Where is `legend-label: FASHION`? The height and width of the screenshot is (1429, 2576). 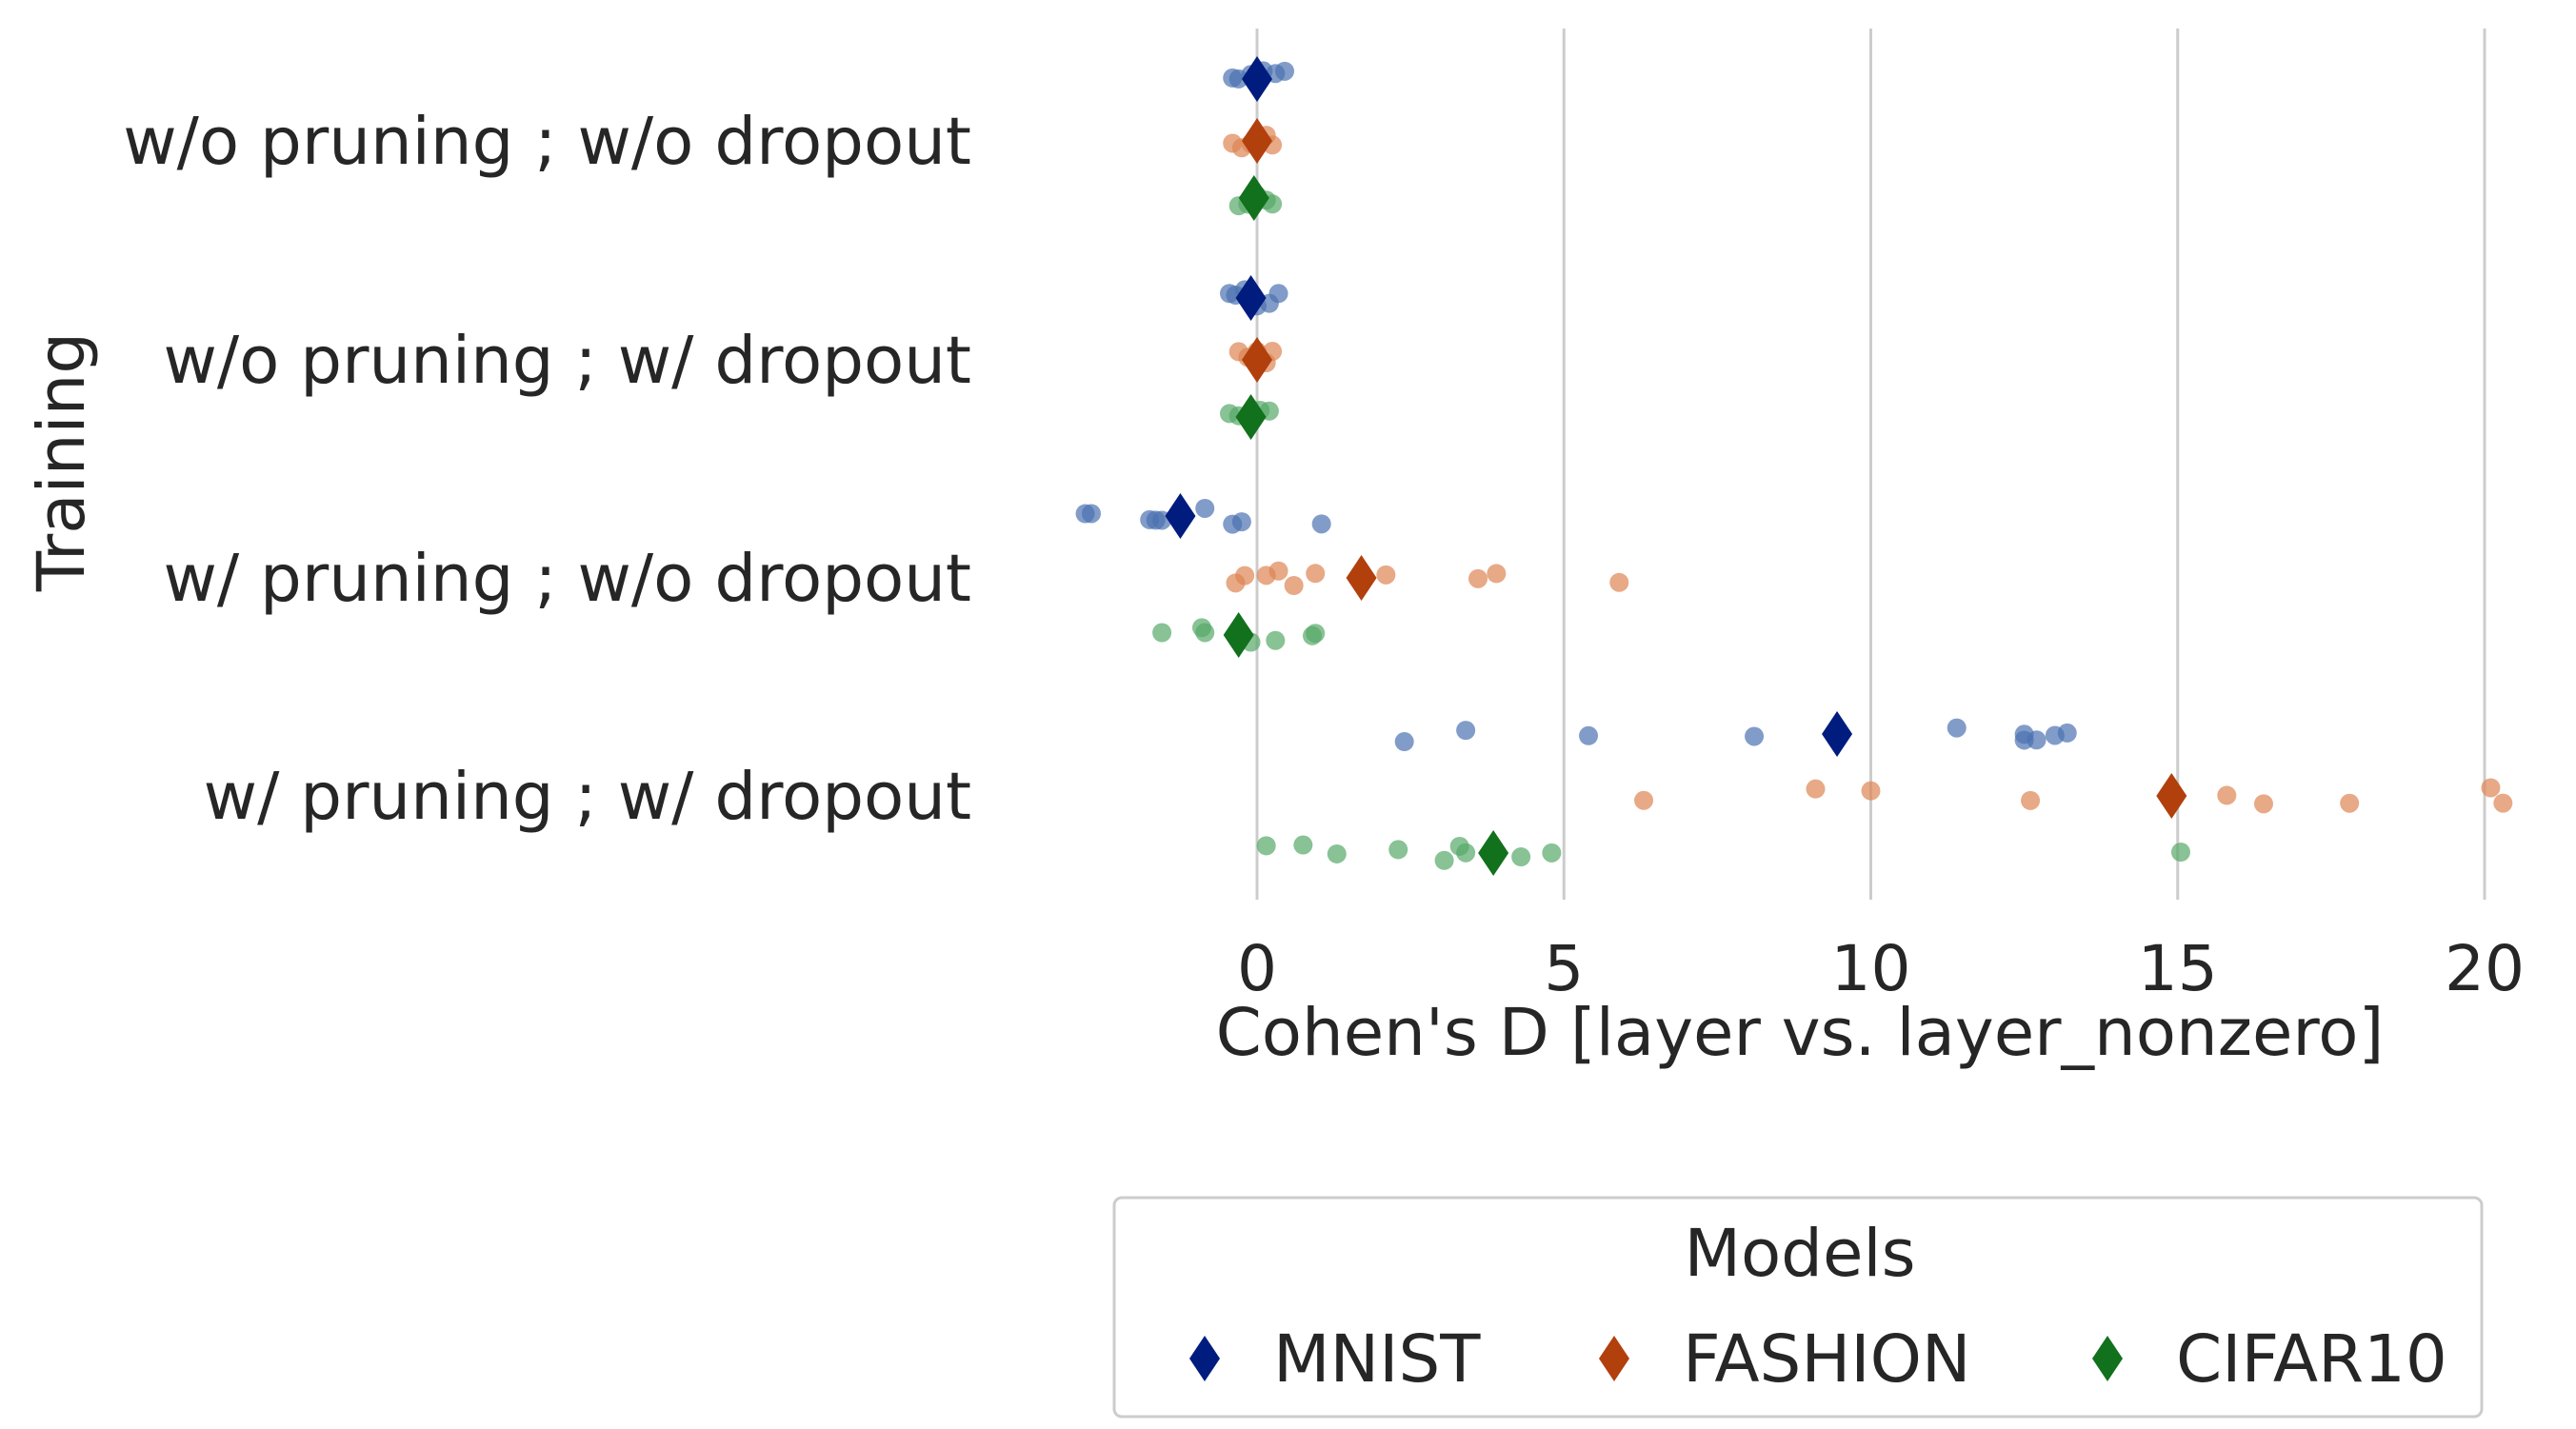
legend-label: FASHION is located at coordinates (1827, 1359).